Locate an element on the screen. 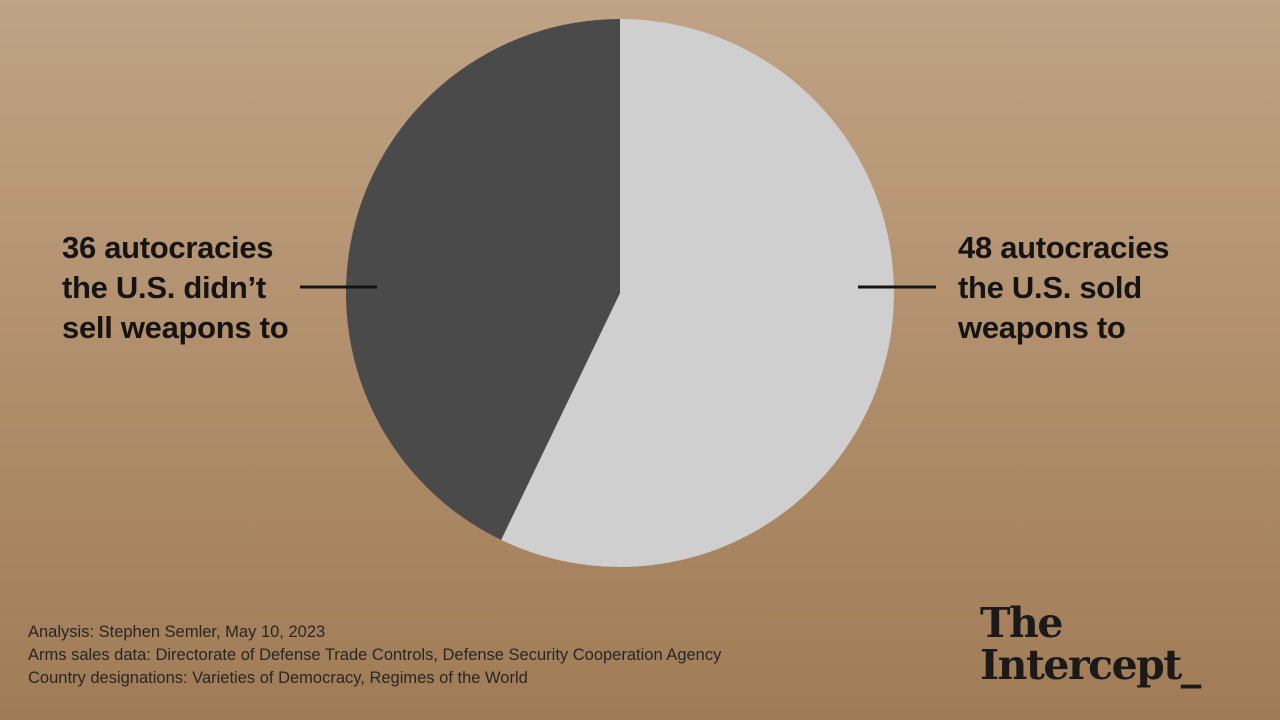  slice-label-line: 48 autocracies is located at coordinates (1064, 247).